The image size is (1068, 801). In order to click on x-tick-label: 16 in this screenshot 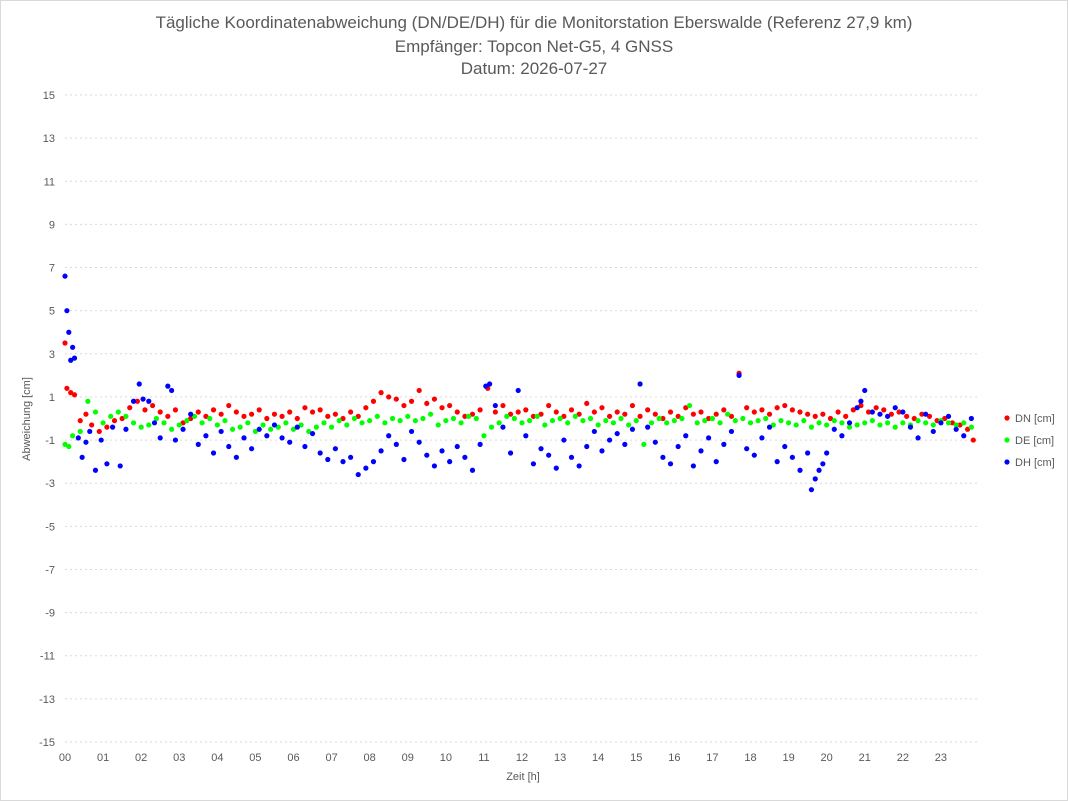, I will do `click(674, 758)`.